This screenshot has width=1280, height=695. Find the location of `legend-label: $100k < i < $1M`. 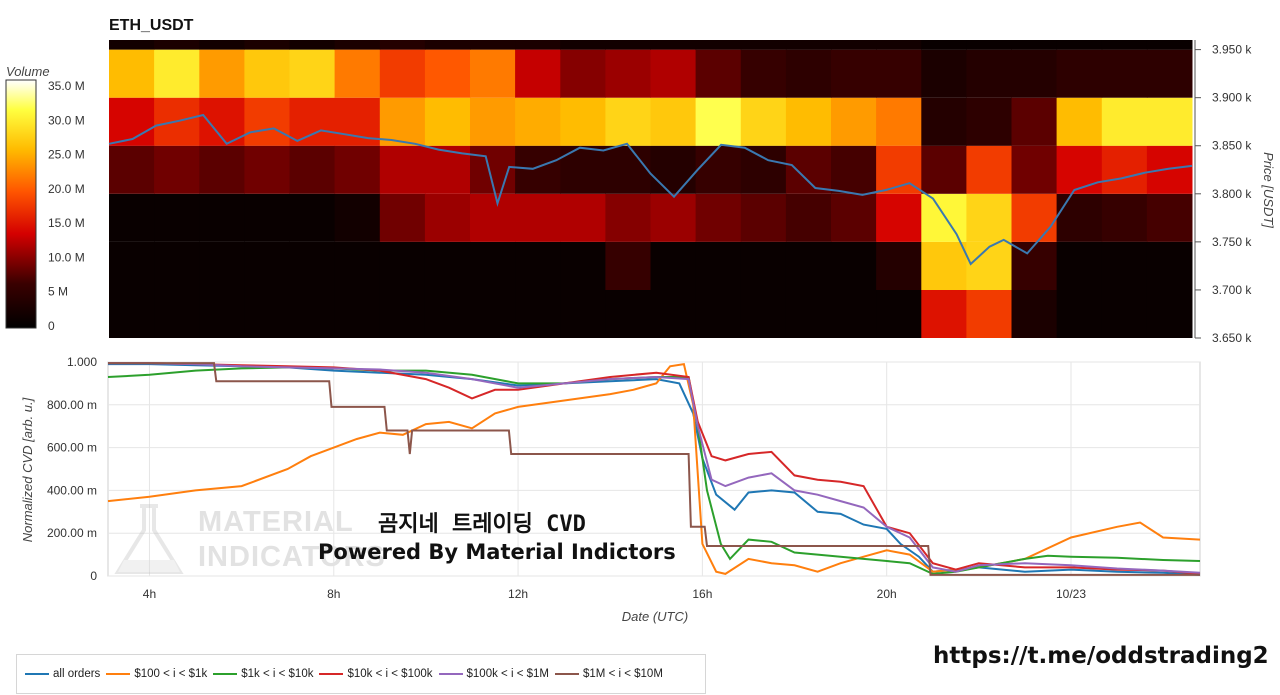

legend-label: $100k < i < $1M is located at coordinates (507, 674).